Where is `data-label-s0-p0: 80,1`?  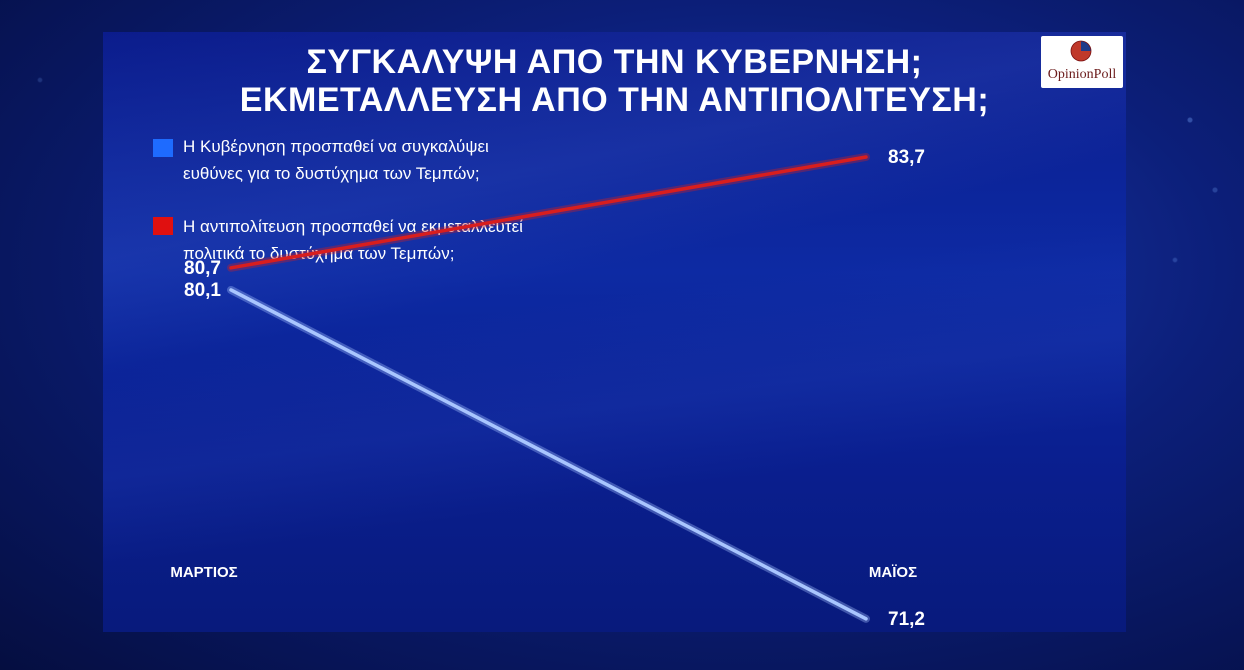
data-label-s0-p0: 80,1 is located at coordinates (202, 290).